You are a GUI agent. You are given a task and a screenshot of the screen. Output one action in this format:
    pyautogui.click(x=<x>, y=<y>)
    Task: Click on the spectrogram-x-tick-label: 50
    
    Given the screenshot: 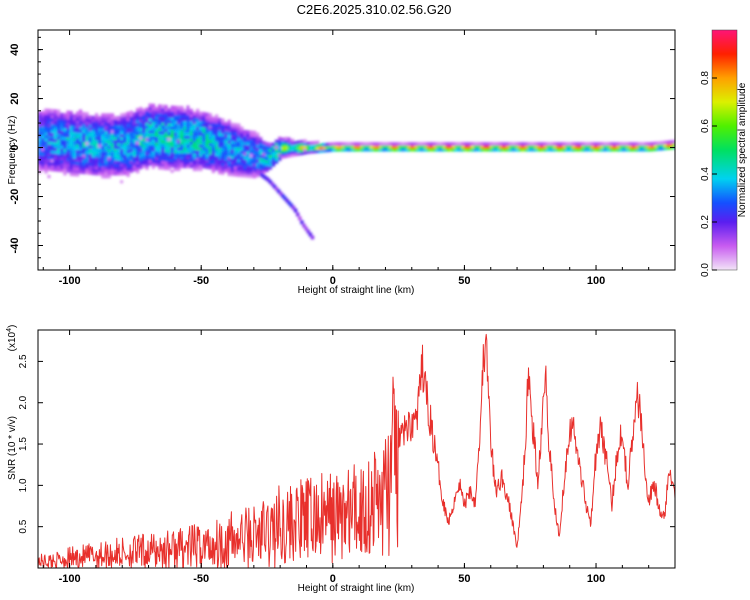 What is the action you would take?
    pyautogui.click(x=464, y=281)
    